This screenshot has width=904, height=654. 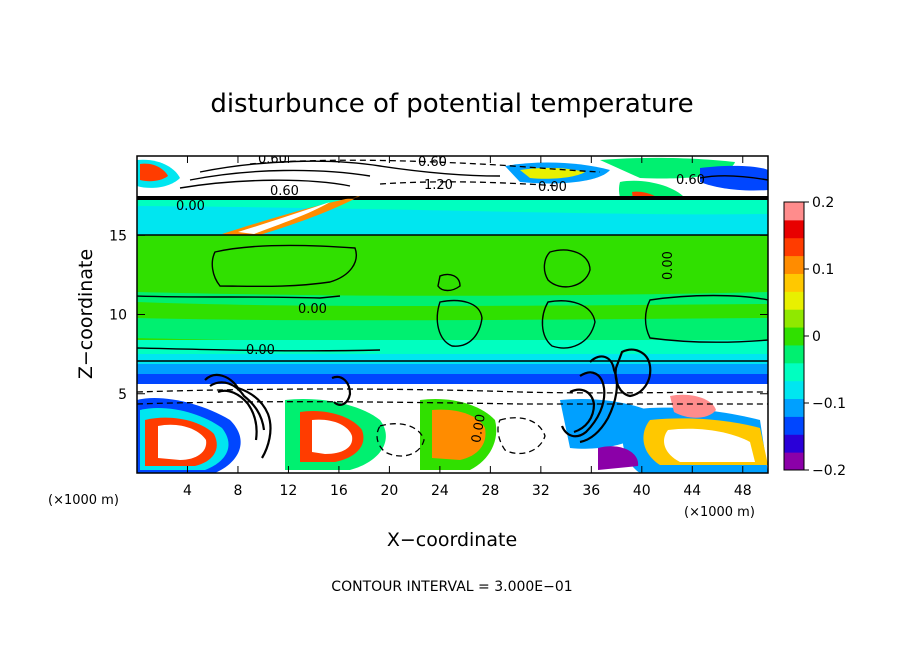 What do you see at coordinates (438, 185) in the screenshot?
I see `contour-label: 1.20` at bounding box center [438, 185].